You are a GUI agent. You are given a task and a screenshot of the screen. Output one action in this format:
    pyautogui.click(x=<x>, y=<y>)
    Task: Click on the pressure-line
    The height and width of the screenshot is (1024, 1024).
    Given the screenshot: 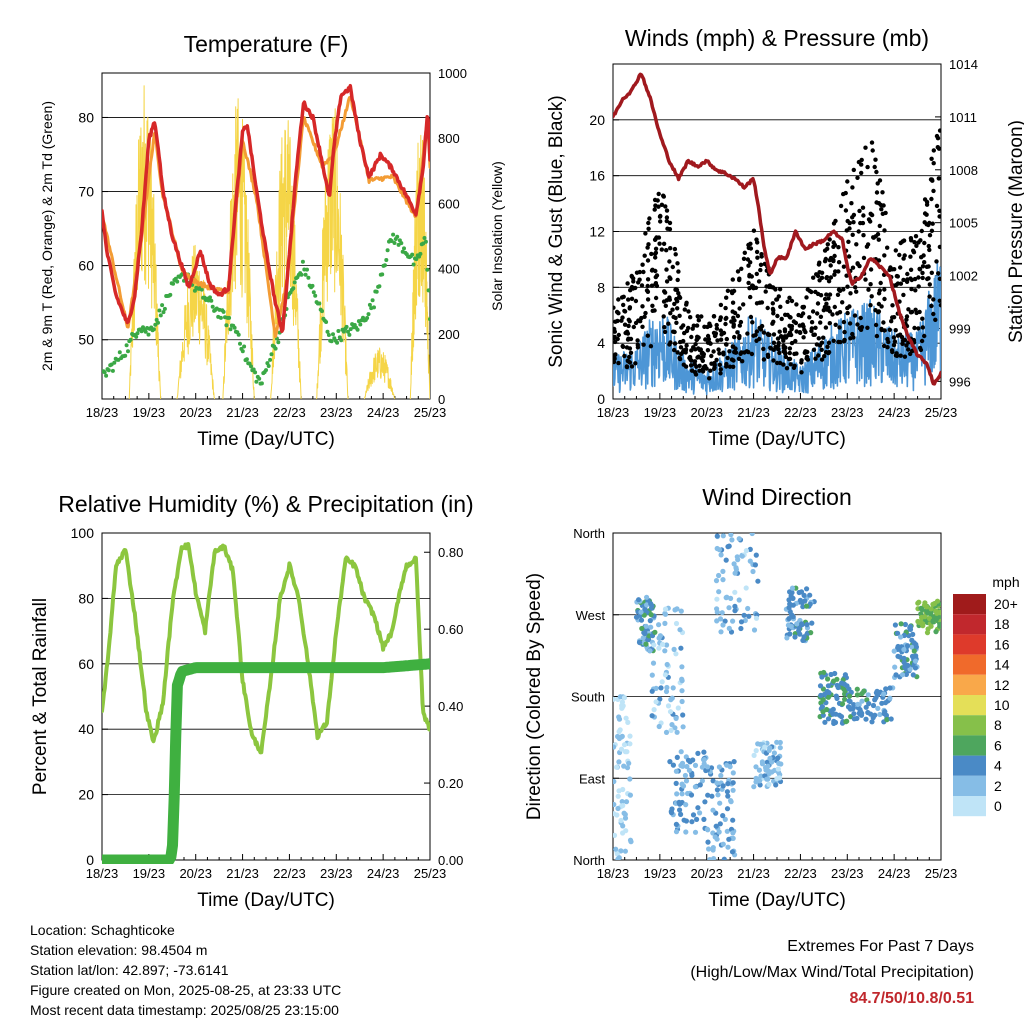 What is the action you would take?
    pyautogui.click(x=777, y=229)
    